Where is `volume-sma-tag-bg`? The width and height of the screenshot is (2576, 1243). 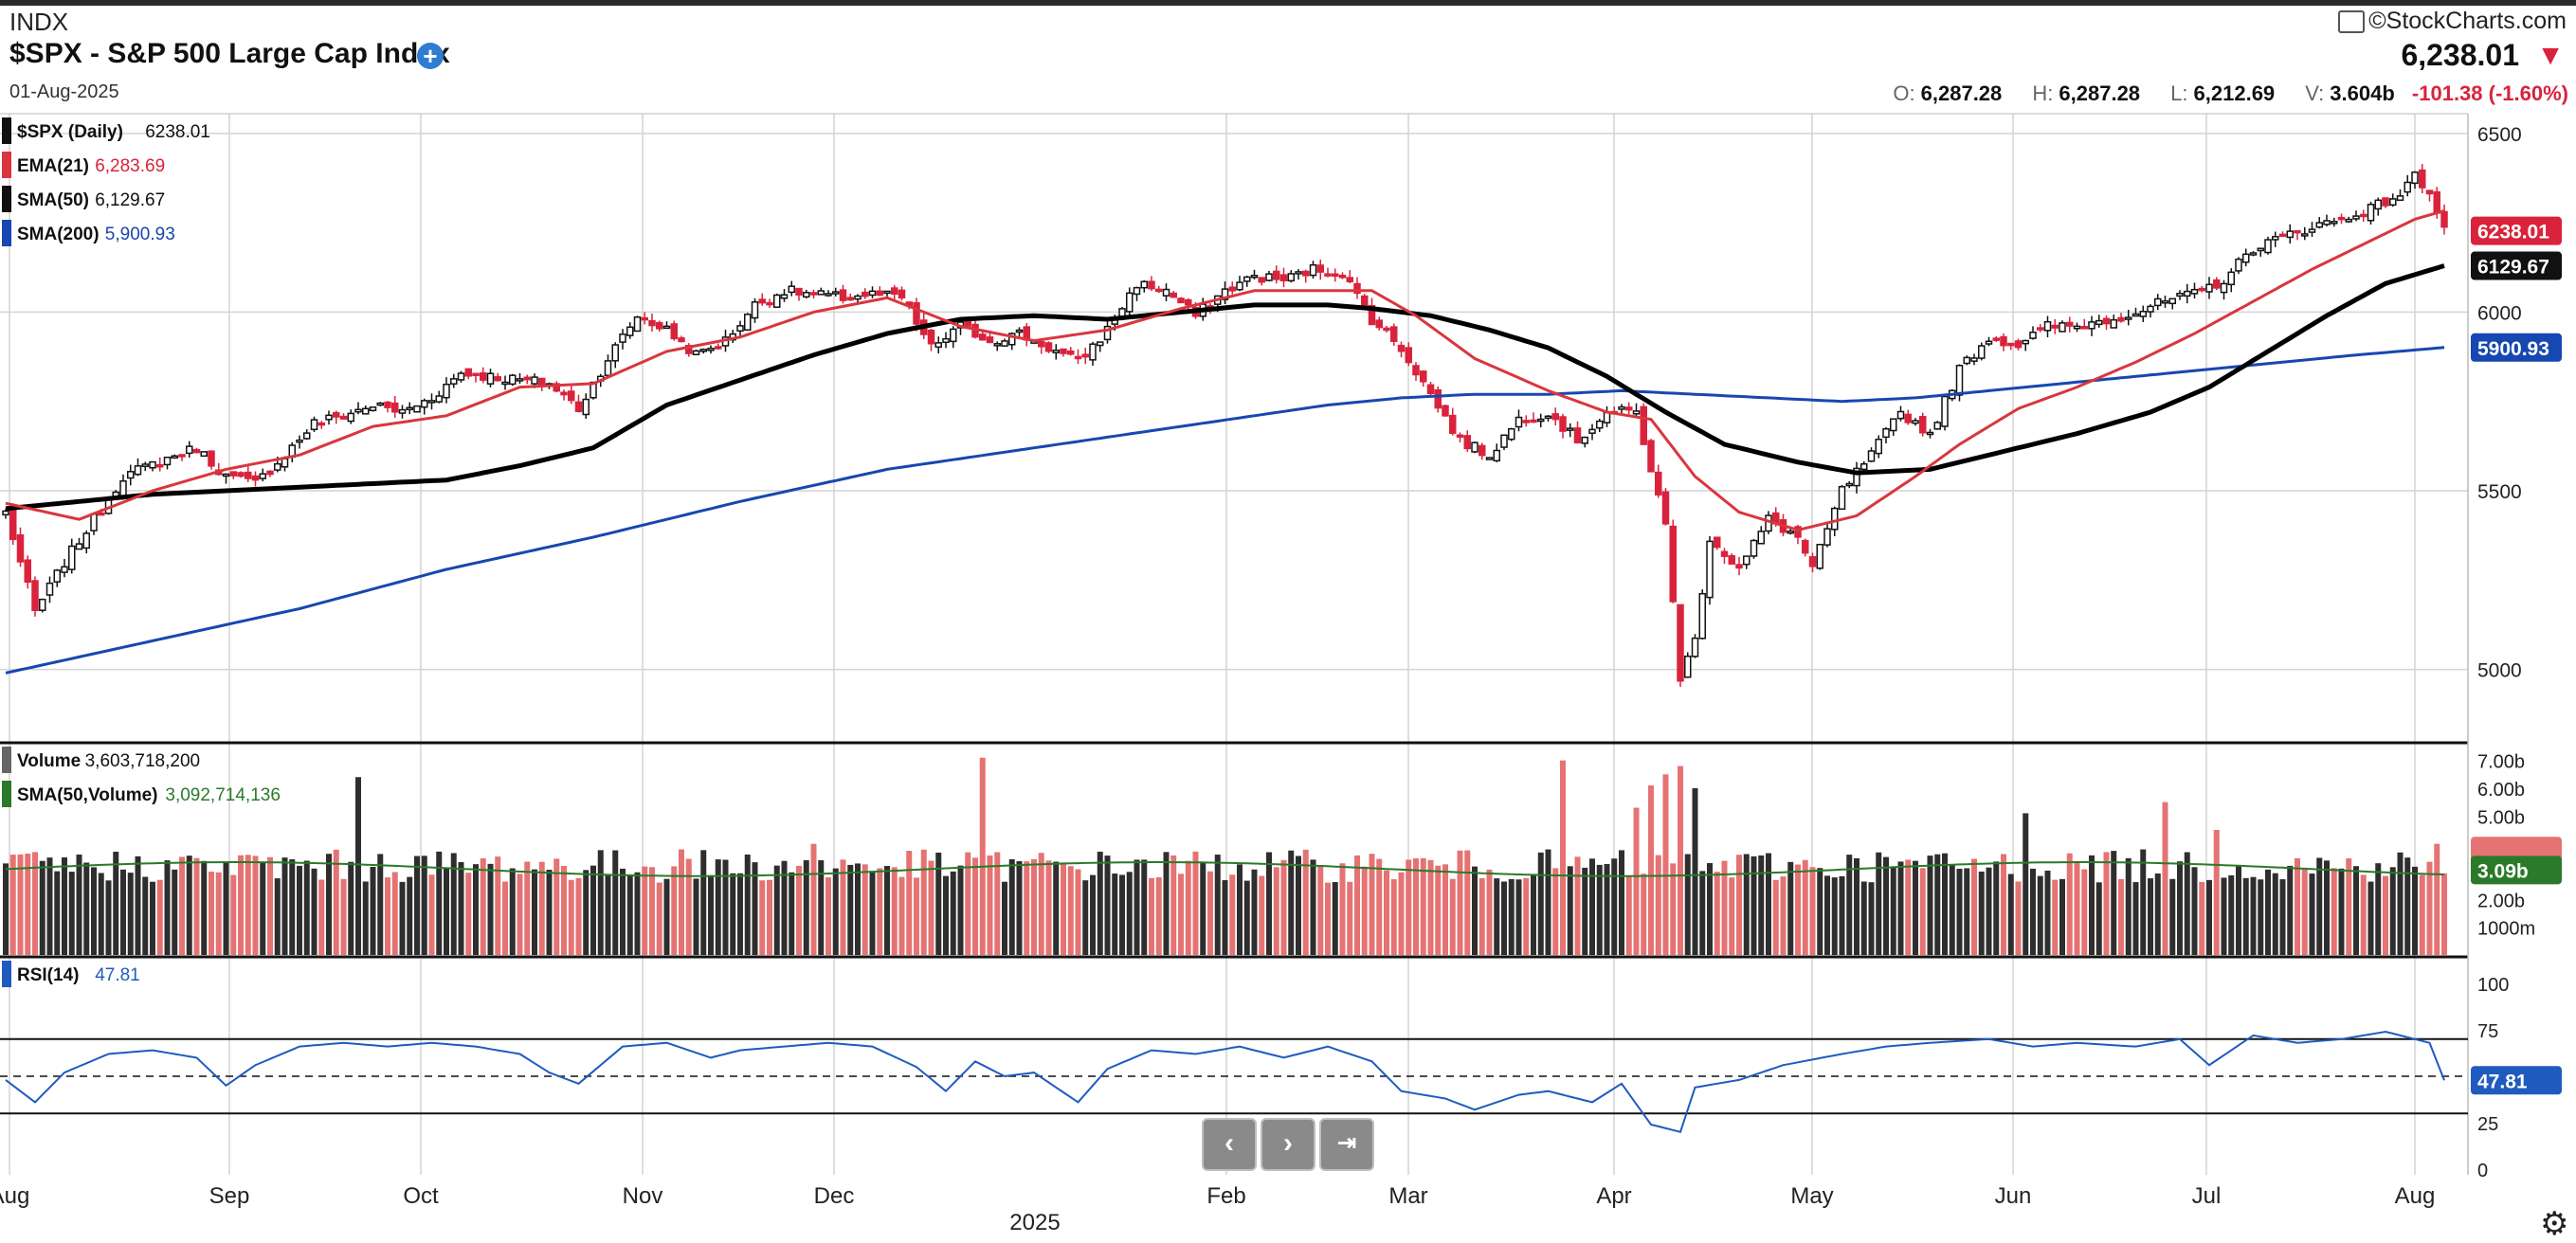 volume-sma-tag-bg is located at coordinates (2516, 870).